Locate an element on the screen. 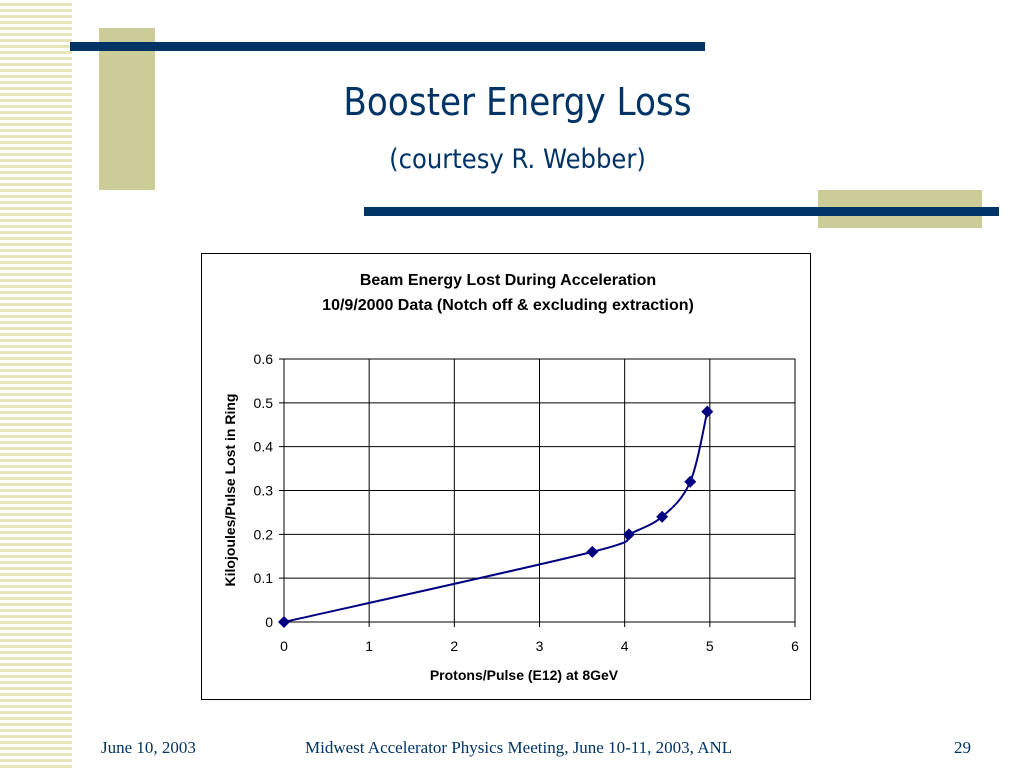  y-tick-label: 0.1 is located at coordinates (264, 578).